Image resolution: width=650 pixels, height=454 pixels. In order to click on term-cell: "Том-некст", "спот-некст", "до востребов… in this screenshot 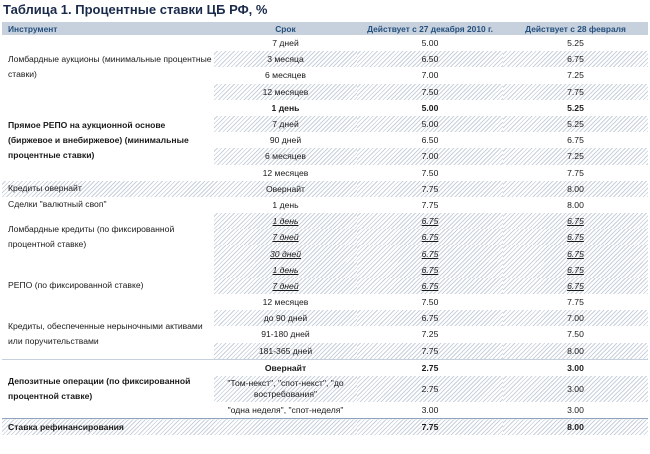, I will do `click(285, 388)`.